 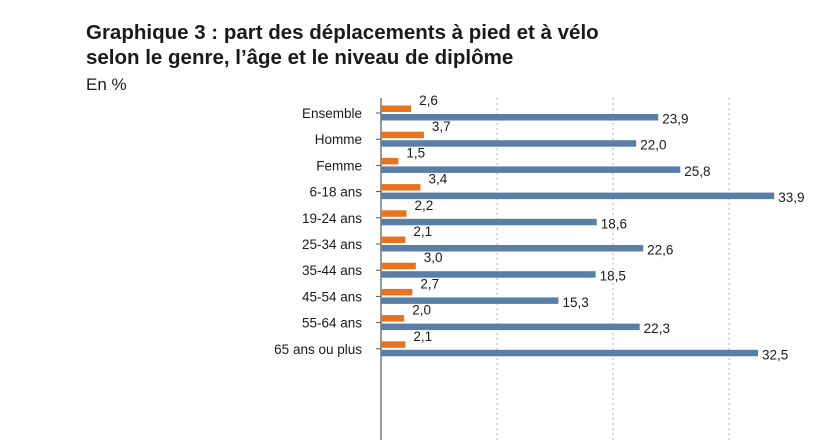 What do you see at coordinates (578, 196) in the screenshot?
I see `blue-bar-6-18-ans` at bounding box center [578, 196].